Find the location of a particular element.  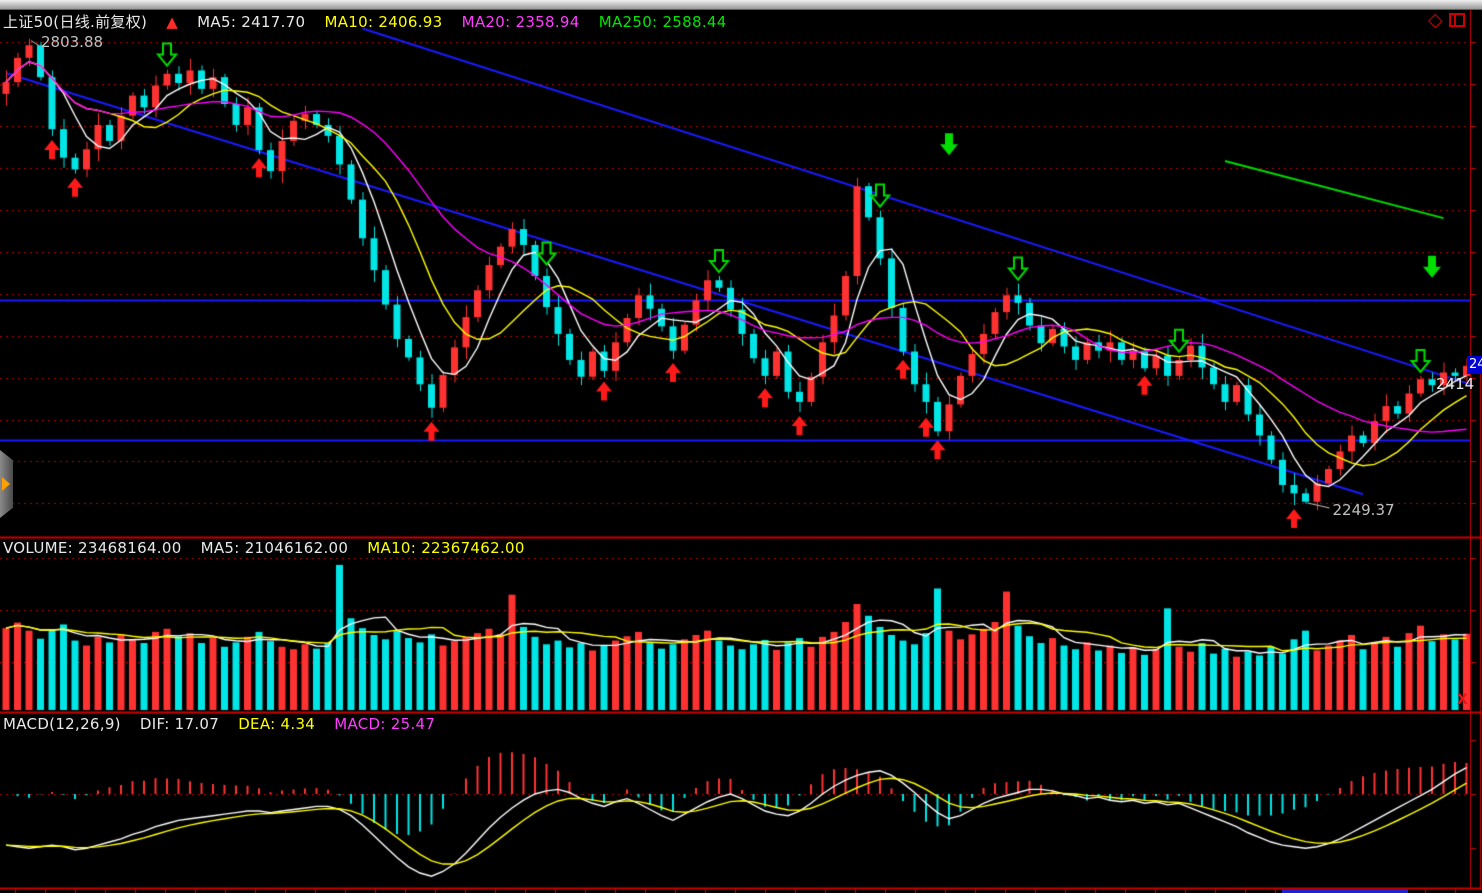

expand-arrow-icon is located at coordinates (6, 484).